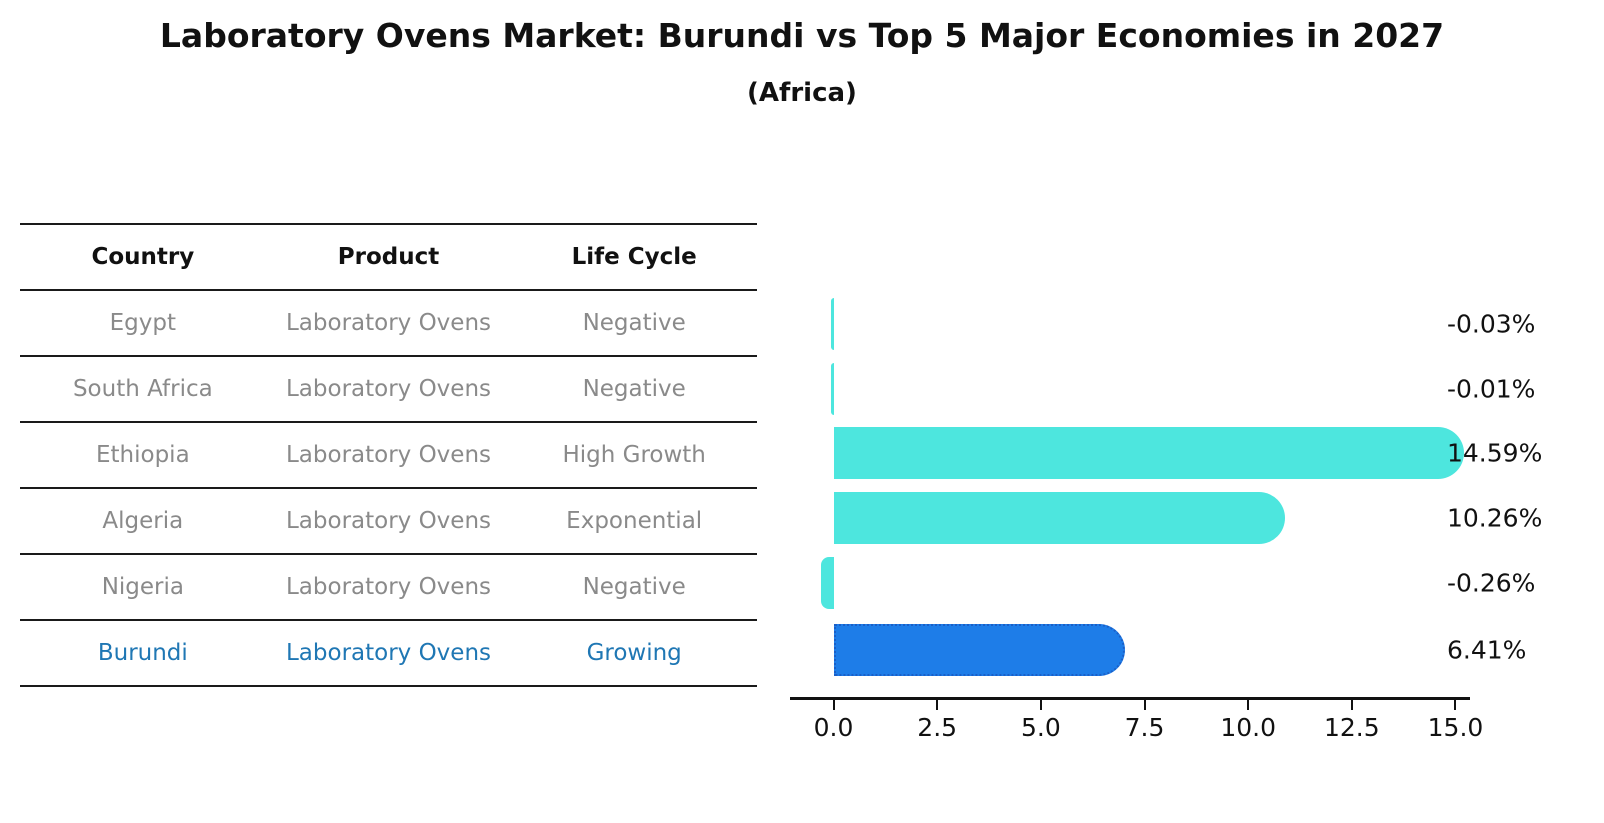  I want to click on table-cell-country: South Africa, so click(142, 389).